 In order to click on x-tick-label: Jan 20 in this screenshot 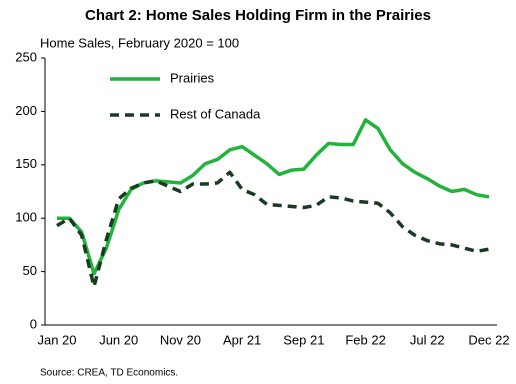, I will do `click(56, 339)`.